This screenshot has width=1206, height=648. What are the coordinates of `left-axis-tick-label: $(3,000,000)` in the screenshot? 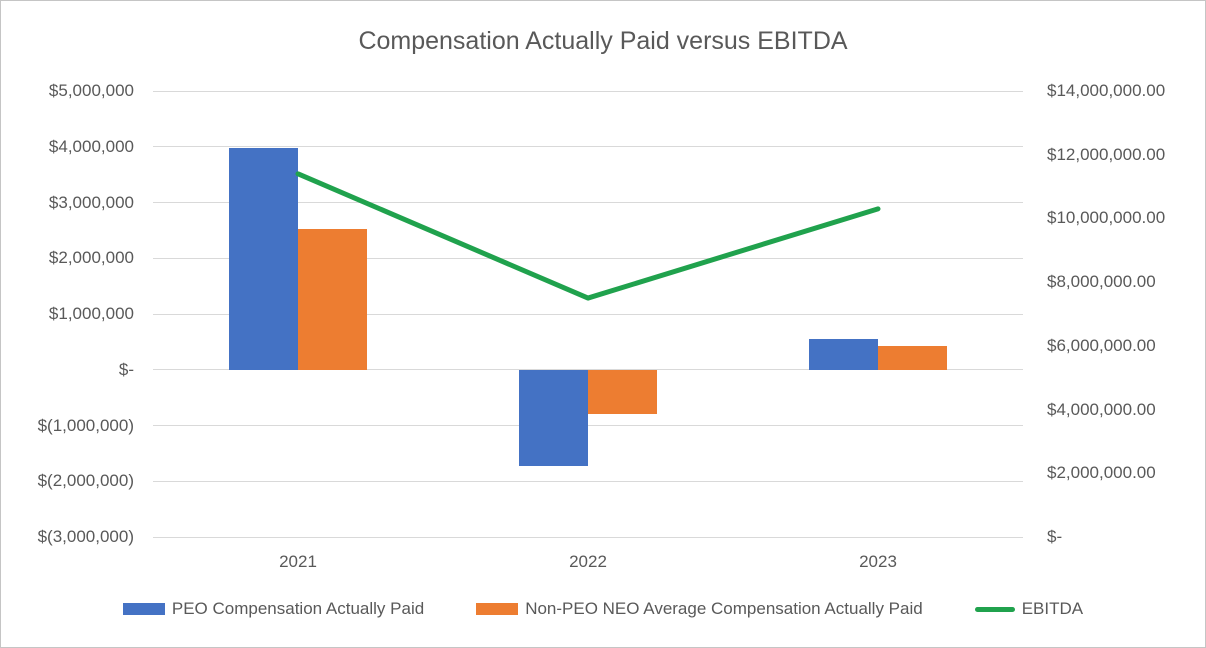 It's located at (85, 536).